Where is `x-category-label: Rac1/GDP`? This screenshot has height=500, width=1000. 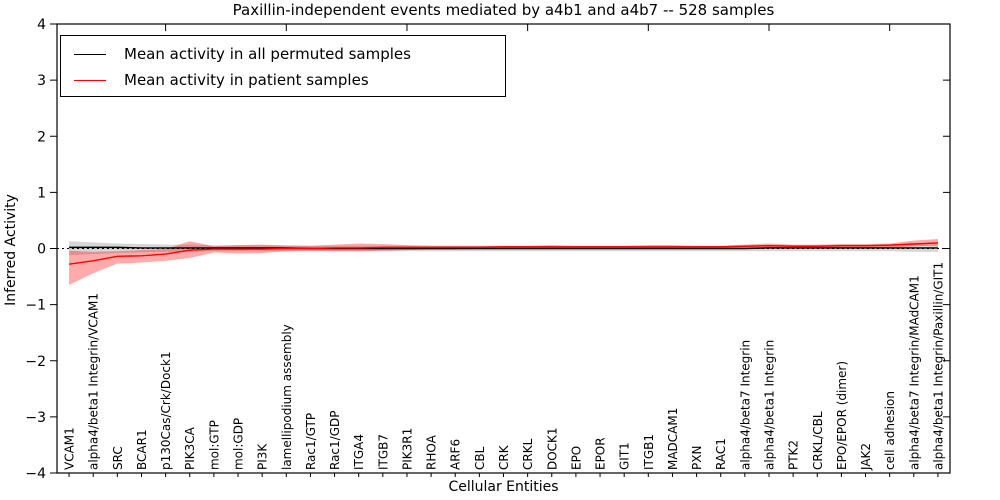
x-category-label: Rac1/GDP is located at coordinates (335, 440).